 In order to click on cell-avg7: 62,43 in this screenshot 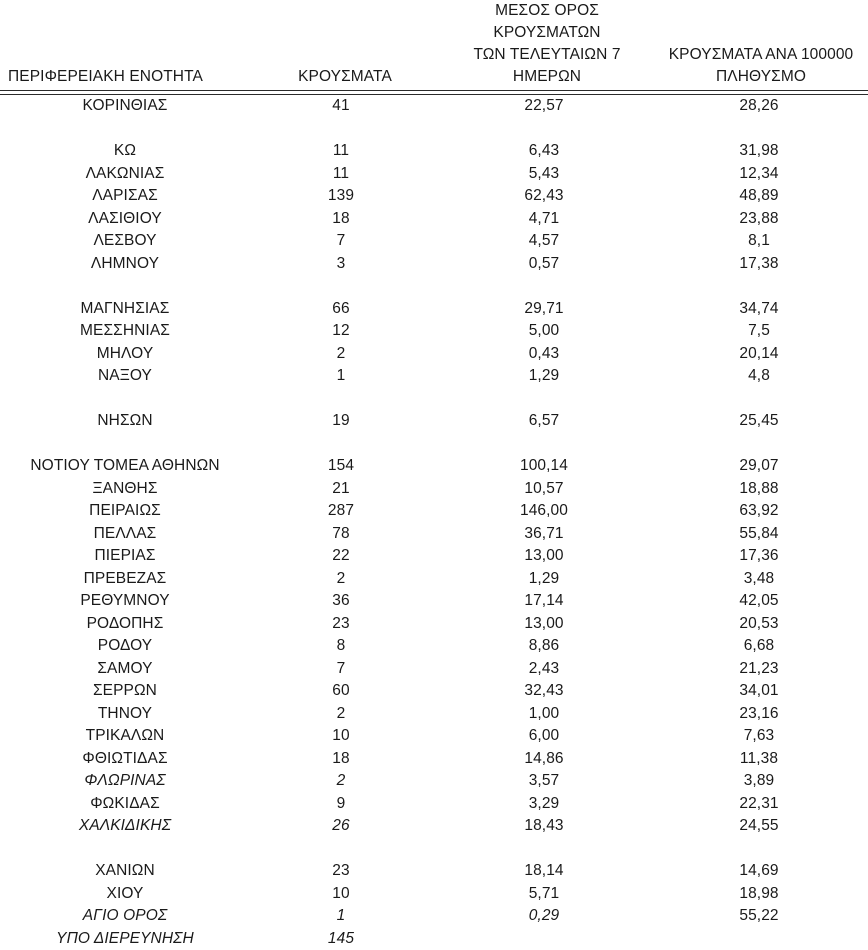, I will do `click(547, 196)`.